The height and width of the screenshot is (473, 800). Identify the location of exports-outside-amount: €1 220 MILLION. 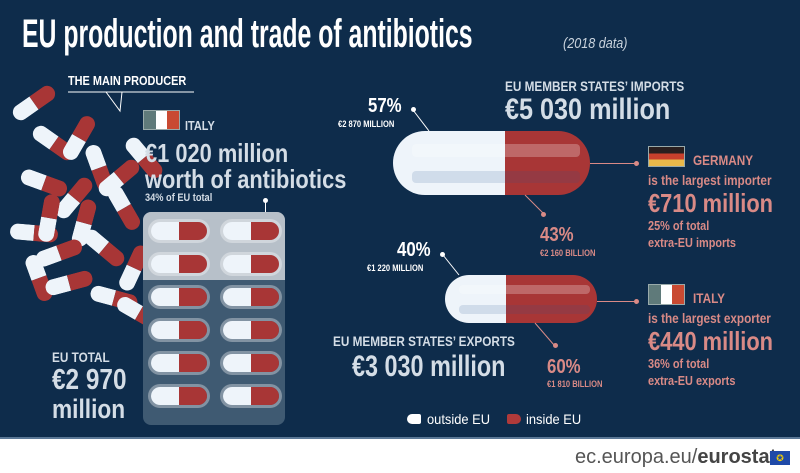
(395, 268).